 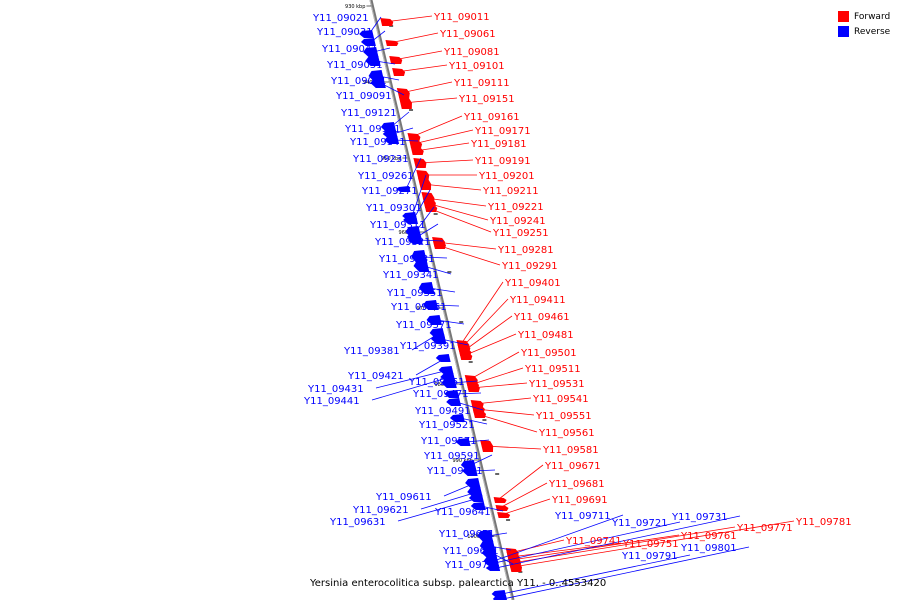 What do you see at coordinates (389, 191) in the screenshot?
I see `gene-label-Y11_09271: Y11_09271` at bounding box center [389, 191].